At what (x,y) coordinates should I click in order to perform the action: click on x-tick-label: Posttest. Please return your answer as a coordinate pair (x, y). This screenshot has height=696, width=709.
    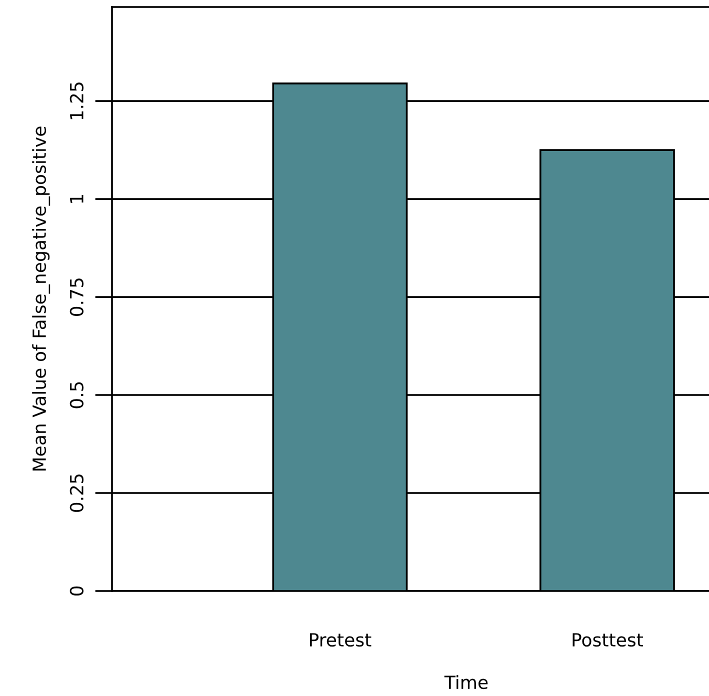
    Looking at the image, I should click on (607, 640).